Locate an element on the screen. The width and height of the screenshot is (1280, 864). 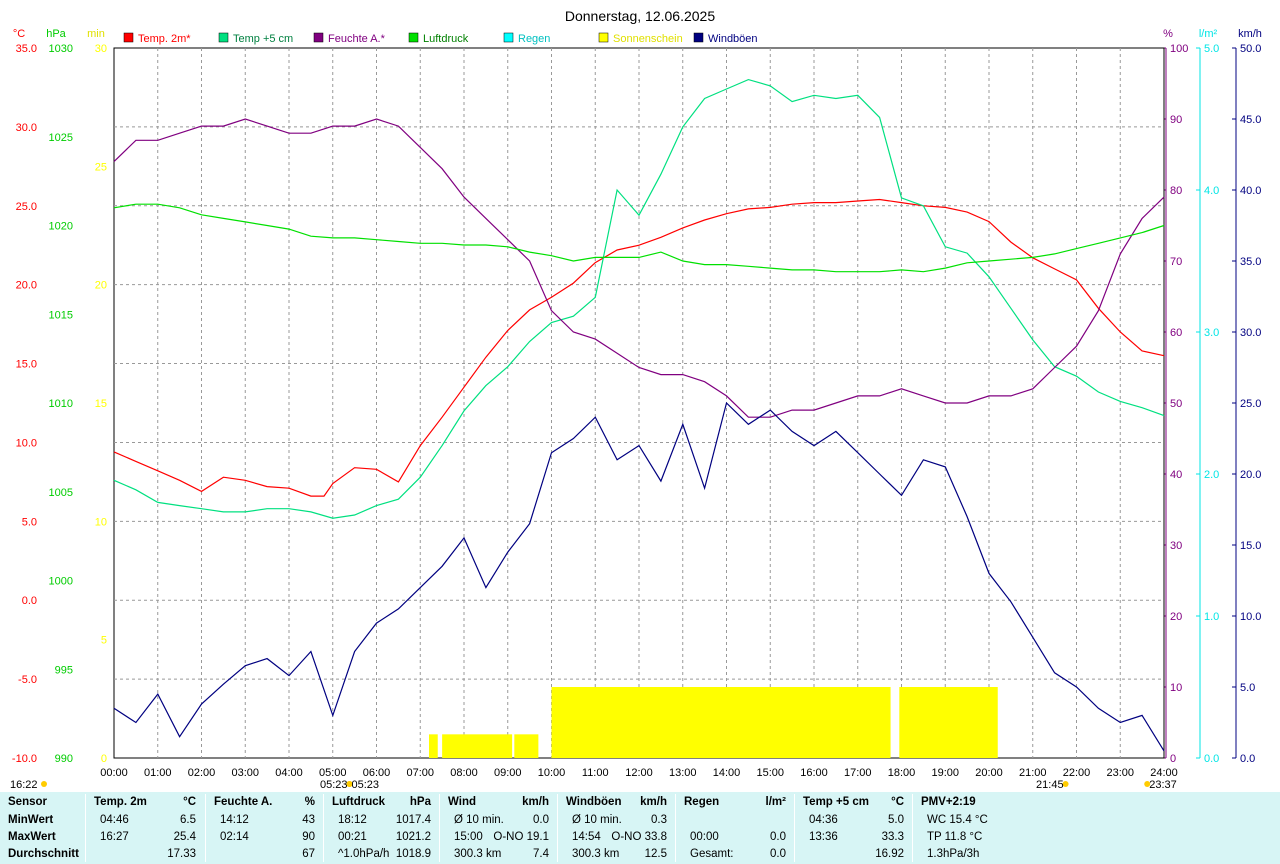
x-tick-label: 06:00 is located at coordinates (377, 773).